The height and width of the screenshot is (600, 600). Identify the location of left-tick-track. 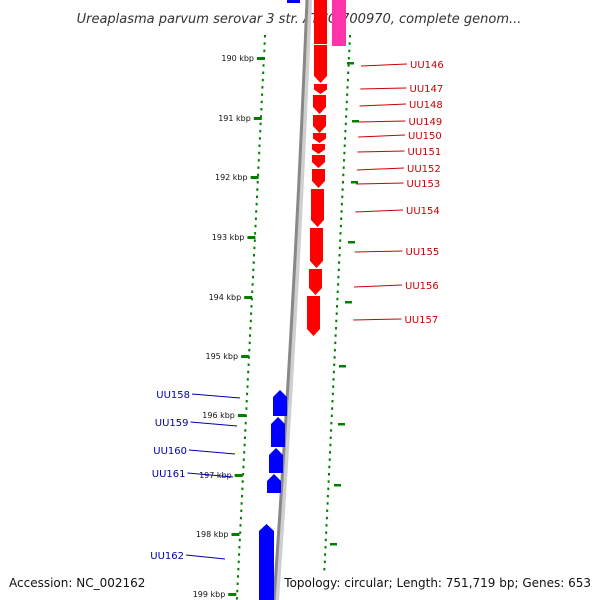
(250, 317).